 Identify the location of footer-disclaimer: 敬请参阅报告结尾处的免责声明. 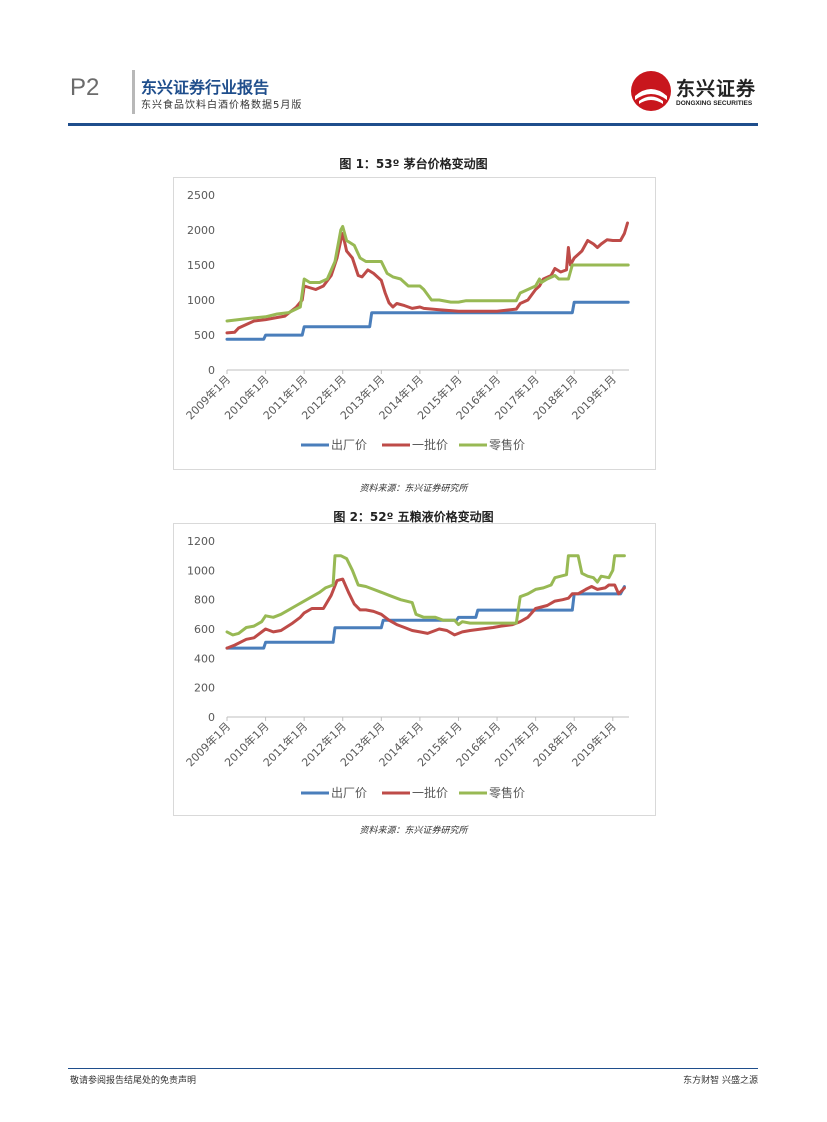
(133, 1081).